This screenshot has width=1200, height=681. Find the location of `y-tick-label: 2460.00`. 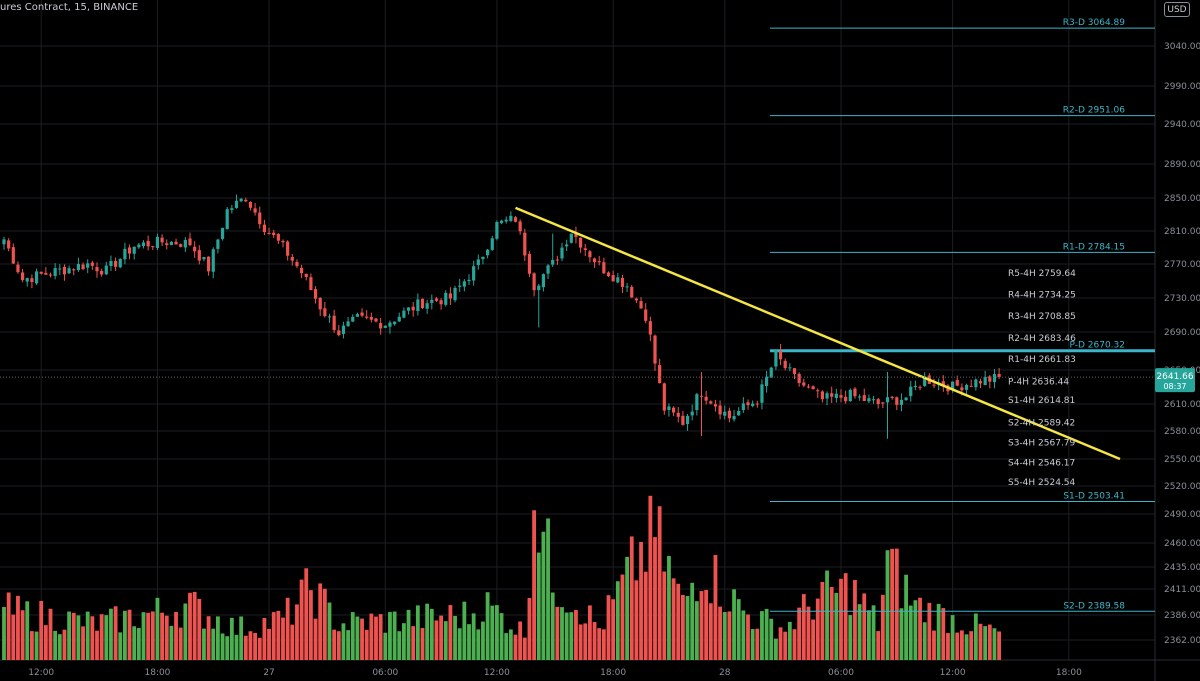

y-tick-label: 2460.00 is located at coordinates (1182, 544).